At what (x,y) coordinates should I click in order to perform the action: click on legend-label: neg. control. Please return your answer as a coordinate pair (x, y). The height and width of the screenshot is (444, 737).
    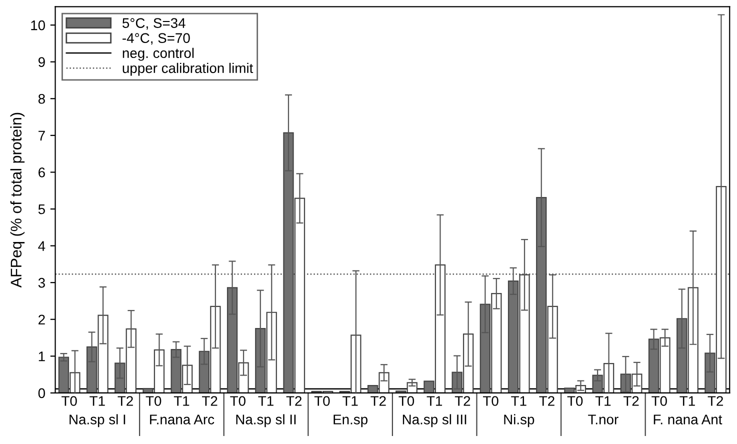
    Looking at the image, I should click on (158, 54).